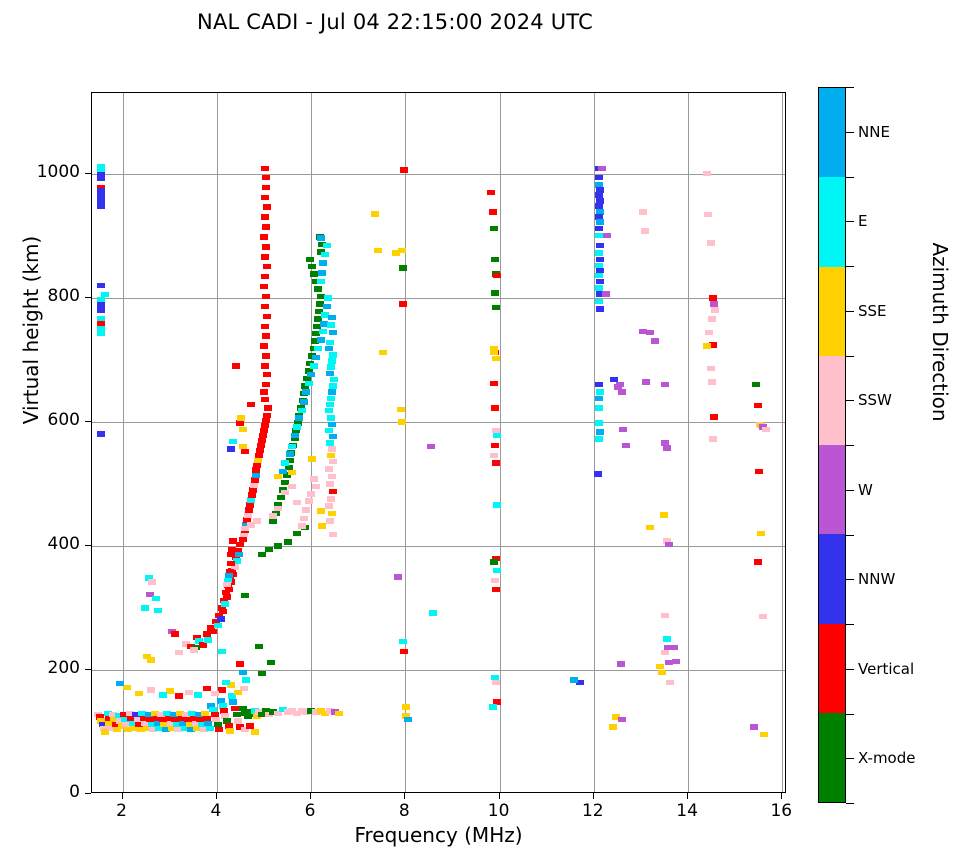 This screenshot has width=958, height=857. Describe the element at coordinates (851, 445) in the screenshot. I see `colorbar-ticks` at that location.